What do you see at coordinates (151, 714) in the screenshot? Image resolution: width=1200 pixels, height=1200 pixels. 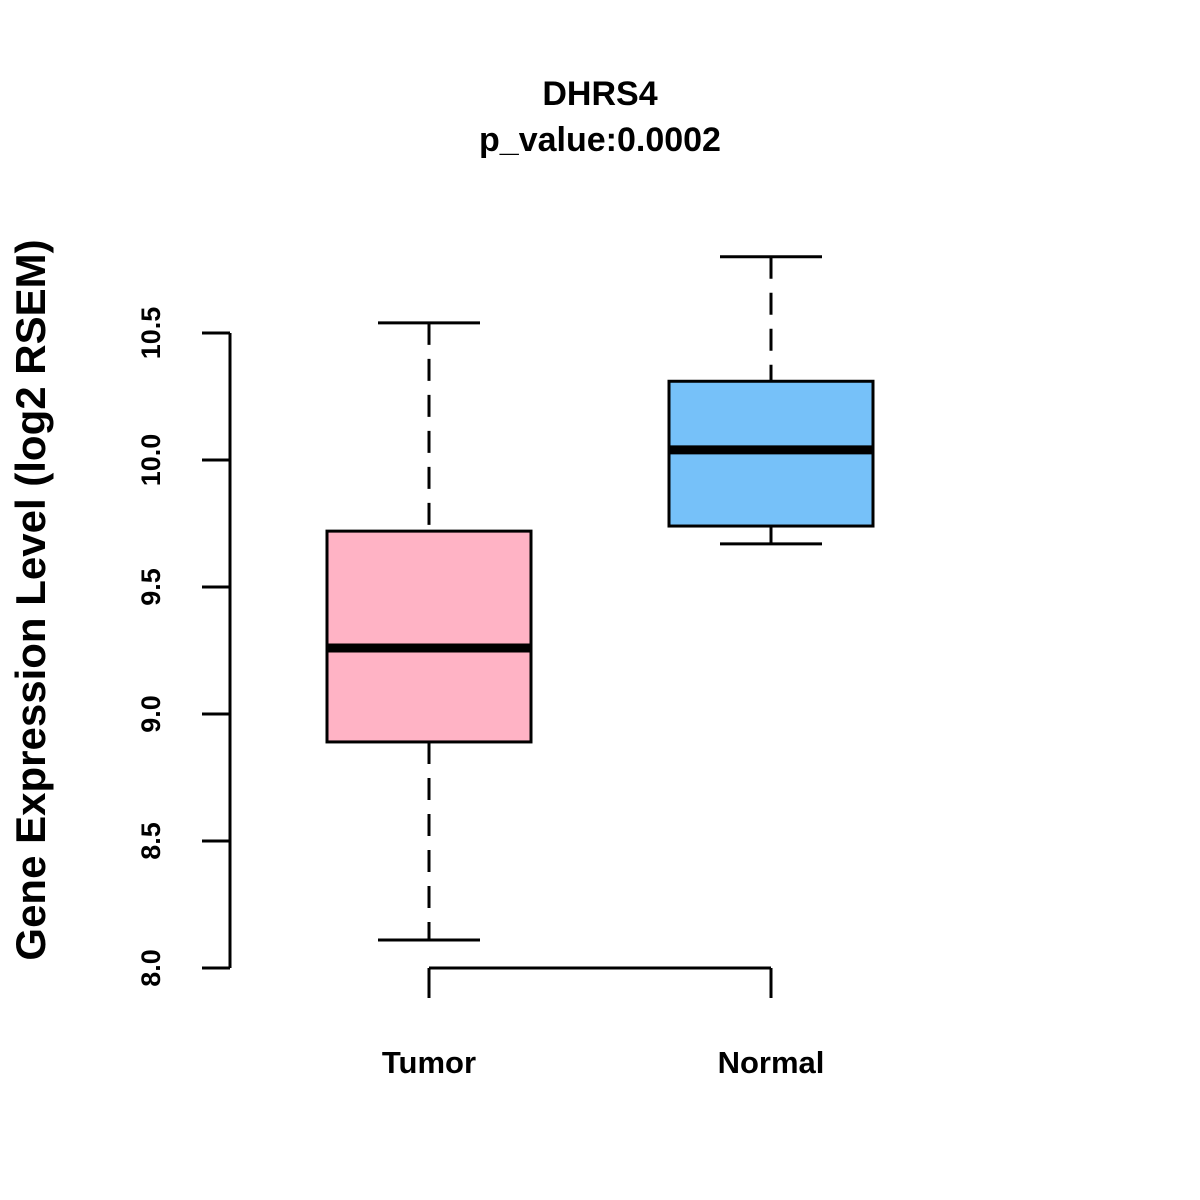 I see `y-tick-label: 9.0` at bounding box center [151, 714].